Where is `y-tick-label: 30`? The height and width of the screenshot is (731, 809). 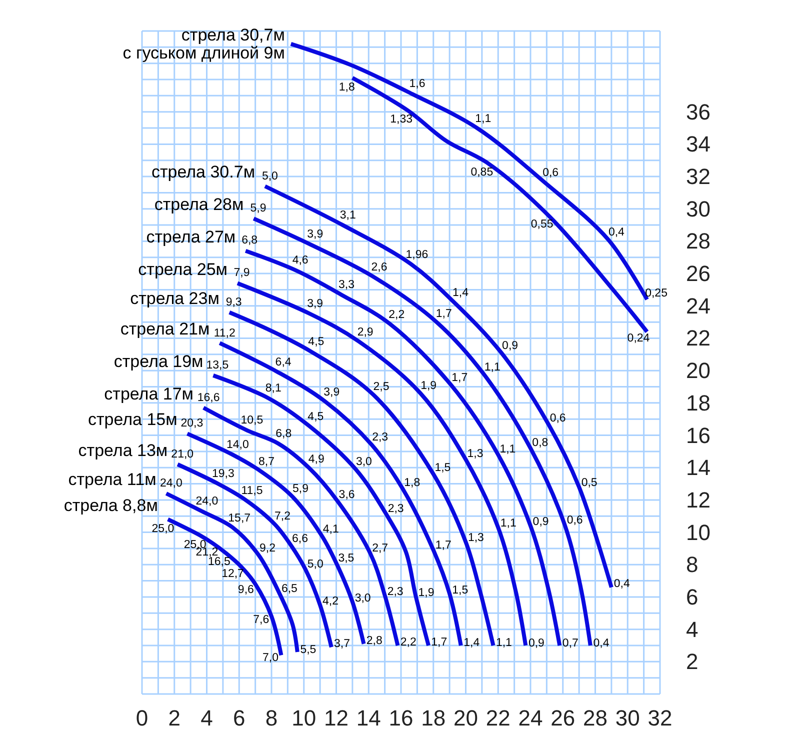 y-tick-label: 30 is located at coordinates (698, 209).